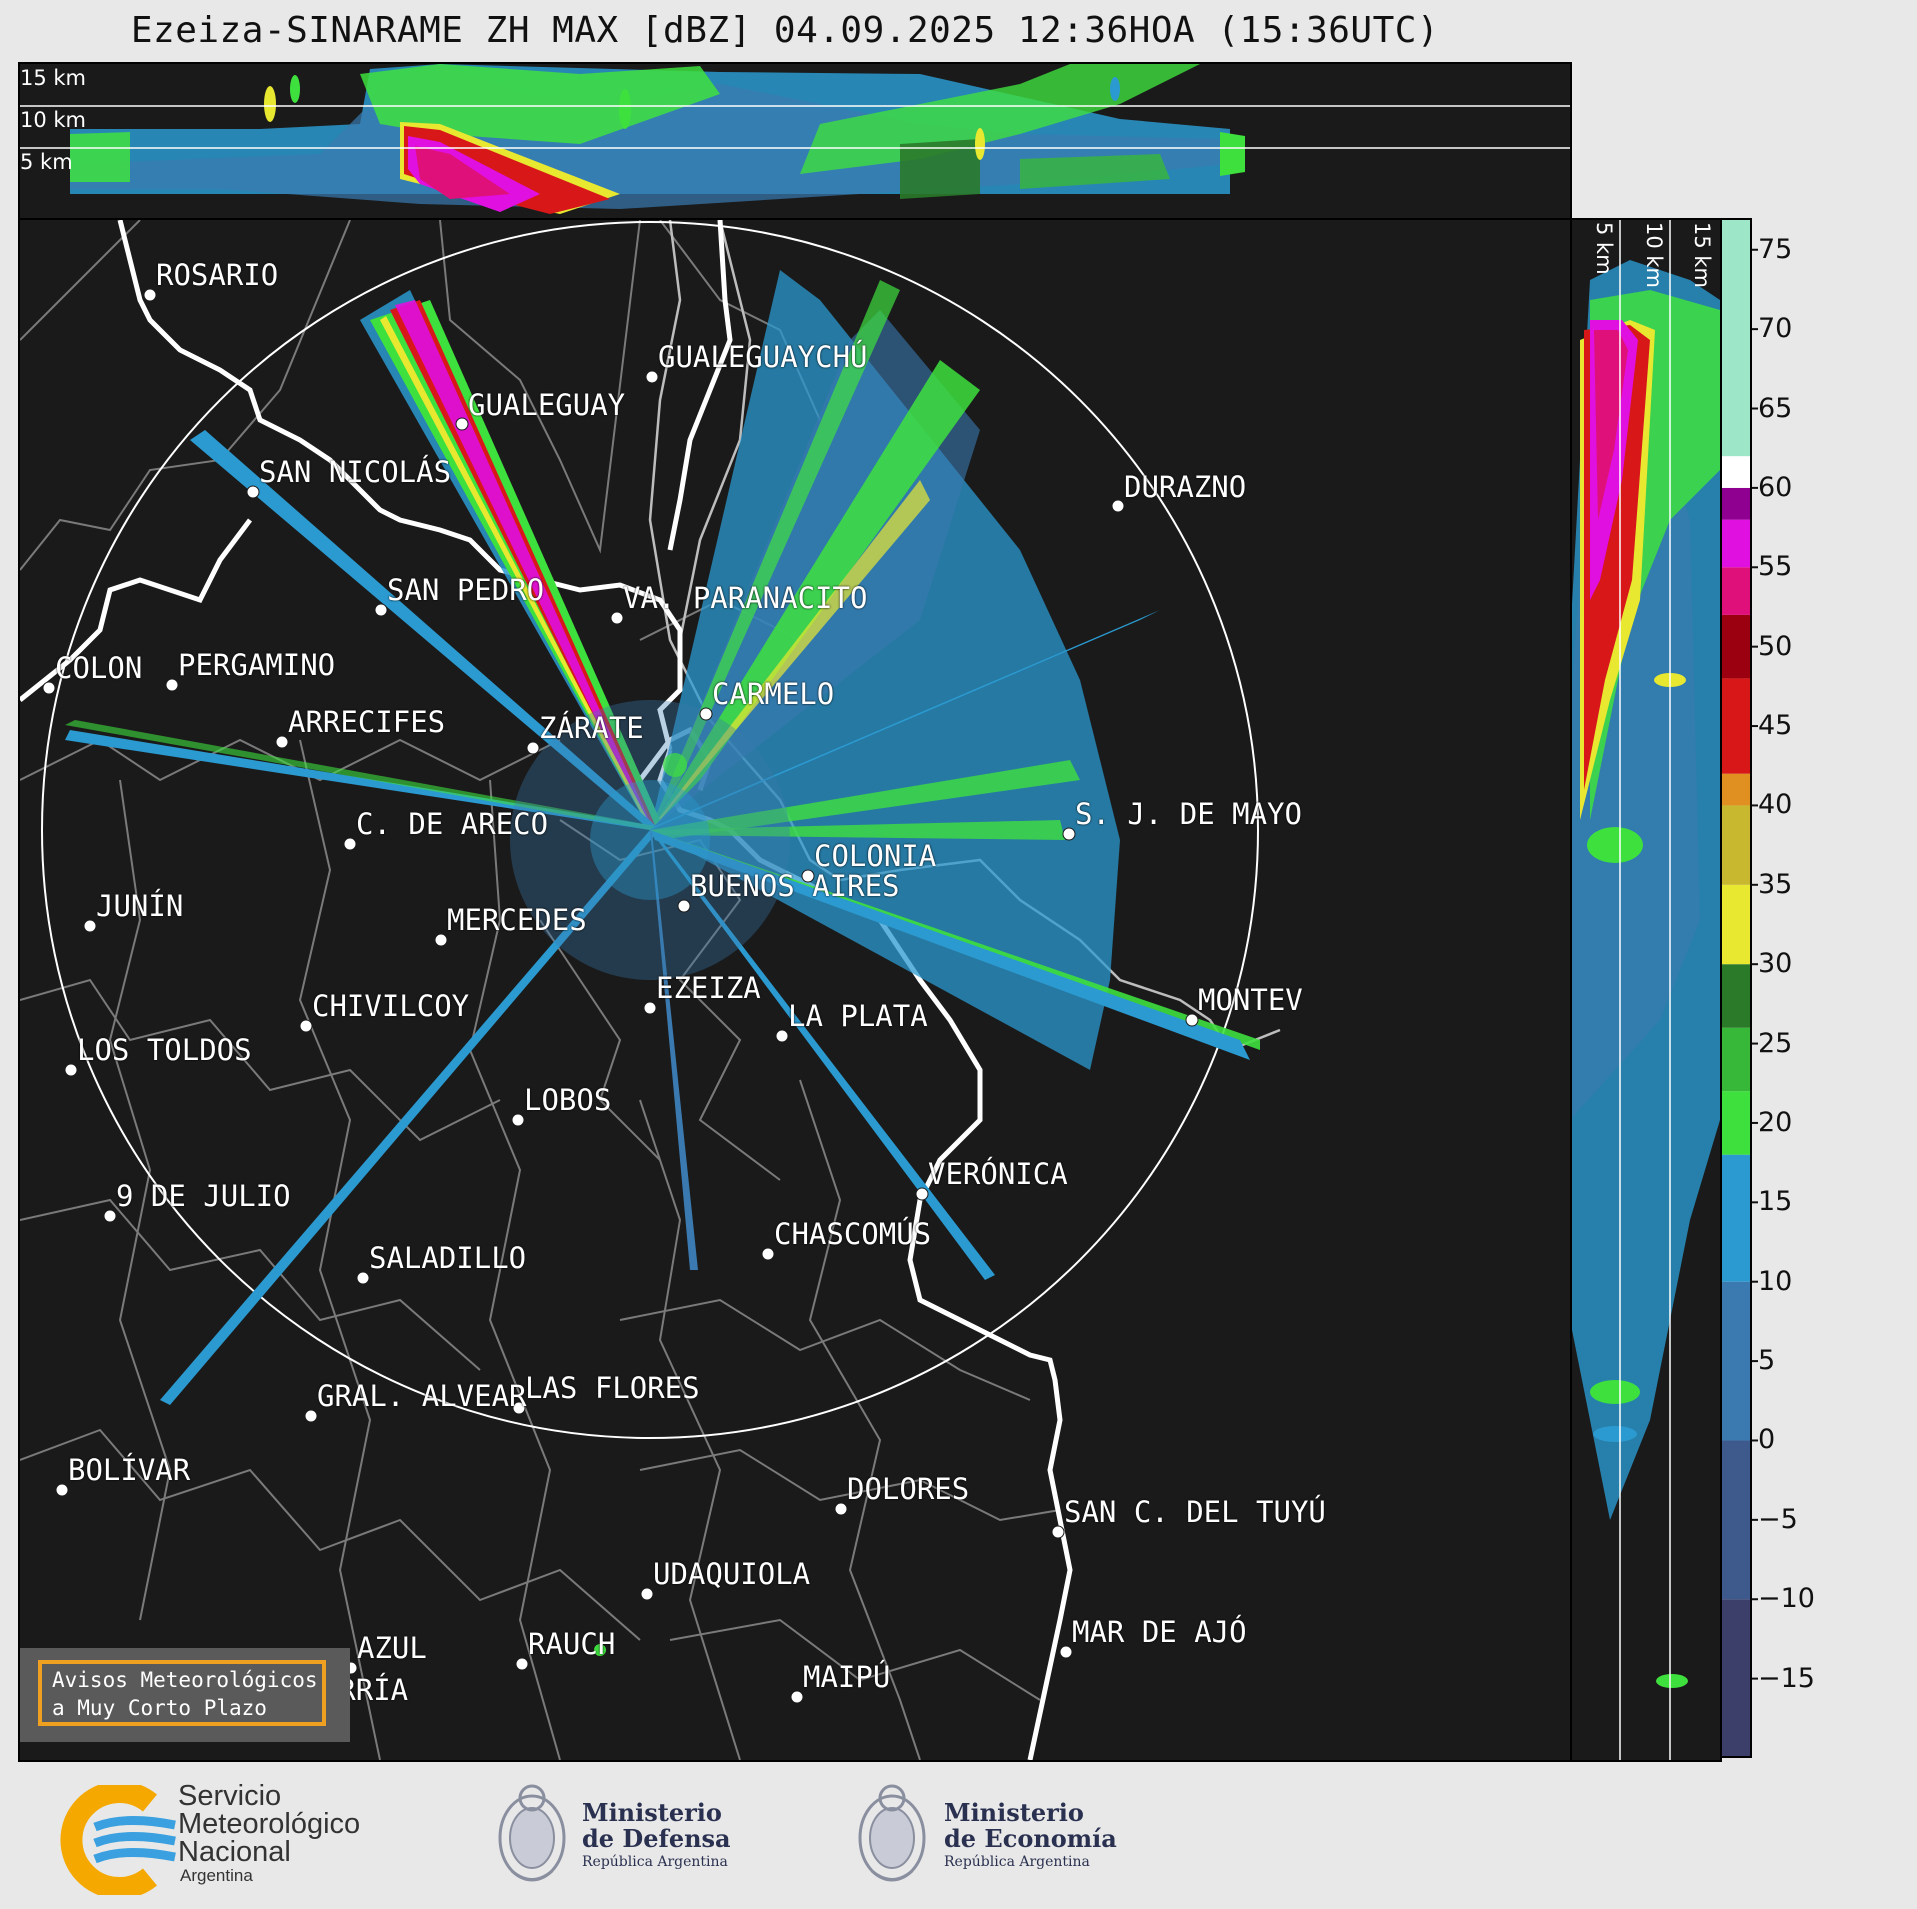 The width and height of the screenshot is (1917, 1909). I want to click on colorbar: 75 70 65 60 55 50 45 40 35 30 25 20 15 10 5 0 −5 −10 −15, so click(1815, 988).